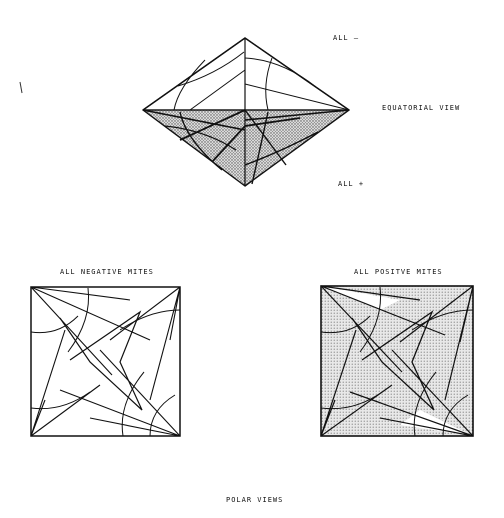  I want to click on pos-fan-tr, so click(436, 343).